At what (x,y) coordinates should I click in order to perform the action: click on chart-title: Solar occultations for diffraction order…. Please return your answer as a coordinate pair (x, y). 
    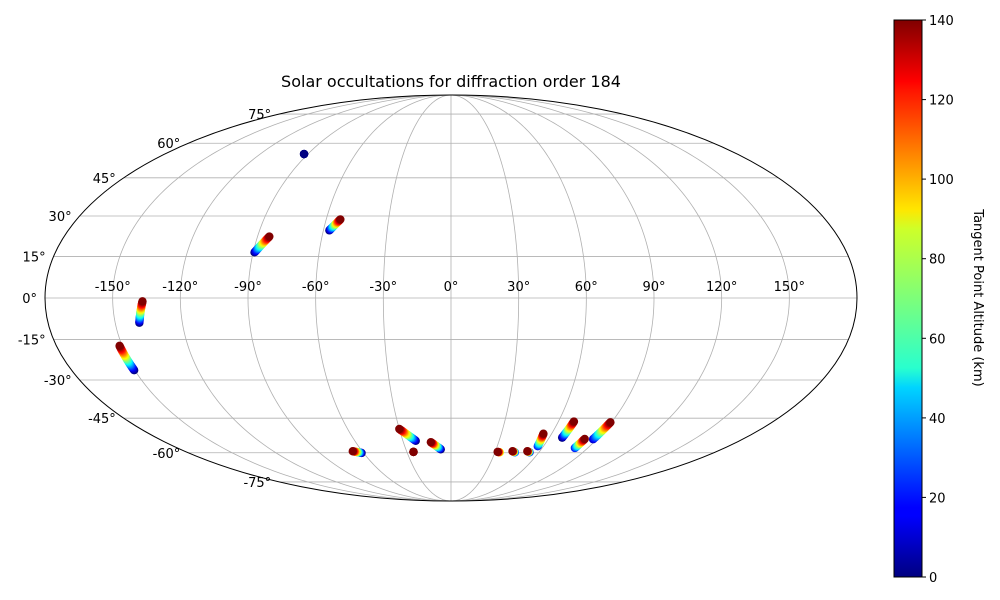
    Looking at the image, I should click on (451, 81).